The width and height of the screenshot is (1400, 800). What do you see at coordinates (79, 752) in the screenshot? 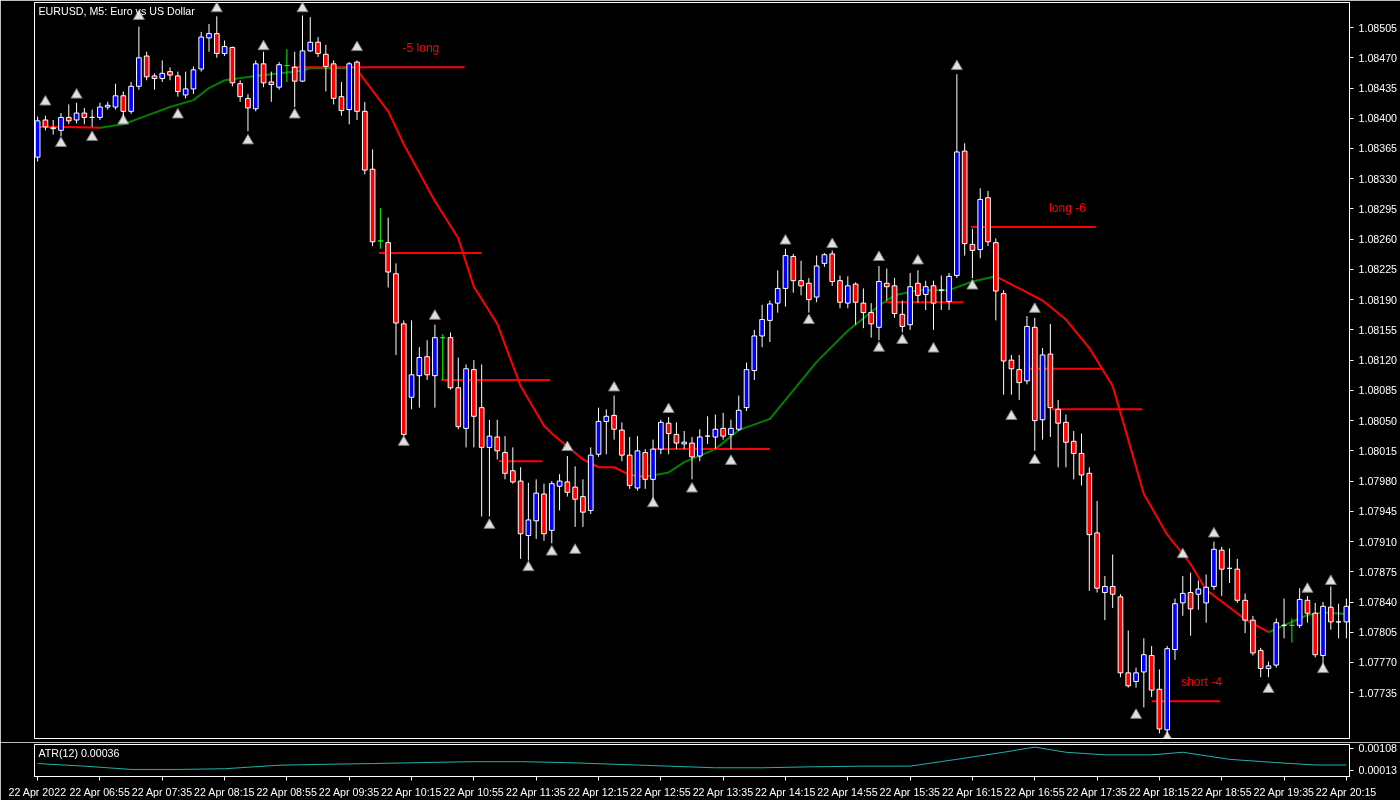
I see `chart-title: ATR(12) 0.00036` at bounding box center [79, 752].